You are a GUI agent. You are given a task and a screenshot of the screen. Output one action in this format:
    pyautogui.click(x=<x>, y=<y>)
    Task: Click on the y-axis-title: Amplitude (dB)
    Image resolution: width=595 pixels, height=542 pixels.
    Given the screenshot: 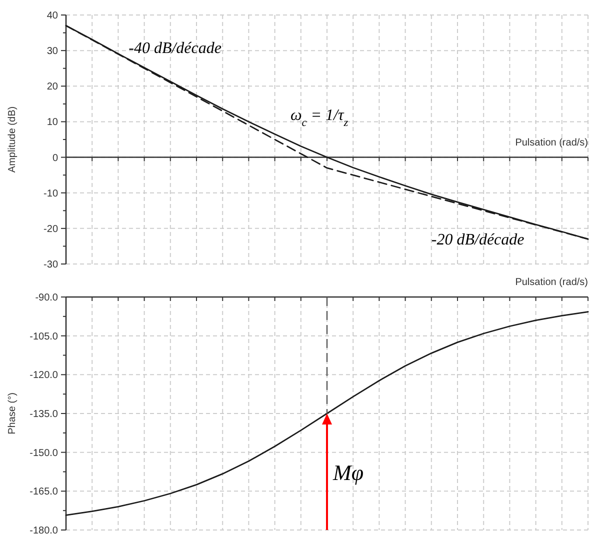 What is the action you would take?
    pyautogui.click(x=12, y=139)
    